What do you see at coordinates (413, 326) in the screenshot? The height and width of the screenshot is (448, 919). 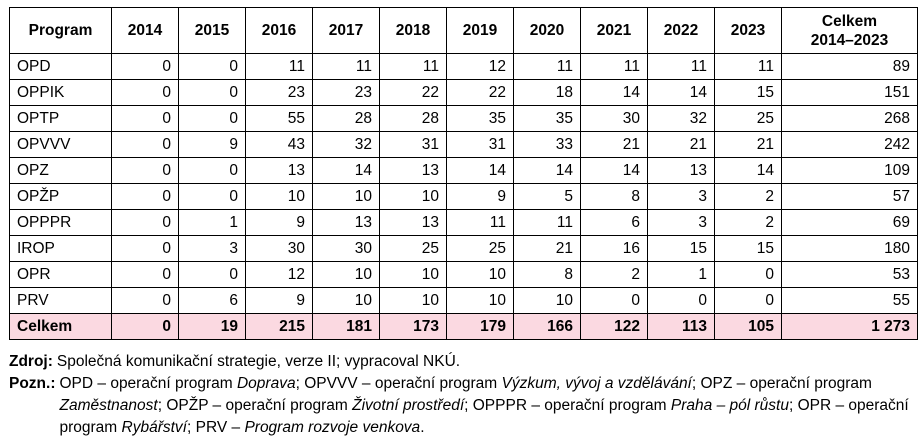 I see `value-cell: 173` at bounding box center [413, 326].